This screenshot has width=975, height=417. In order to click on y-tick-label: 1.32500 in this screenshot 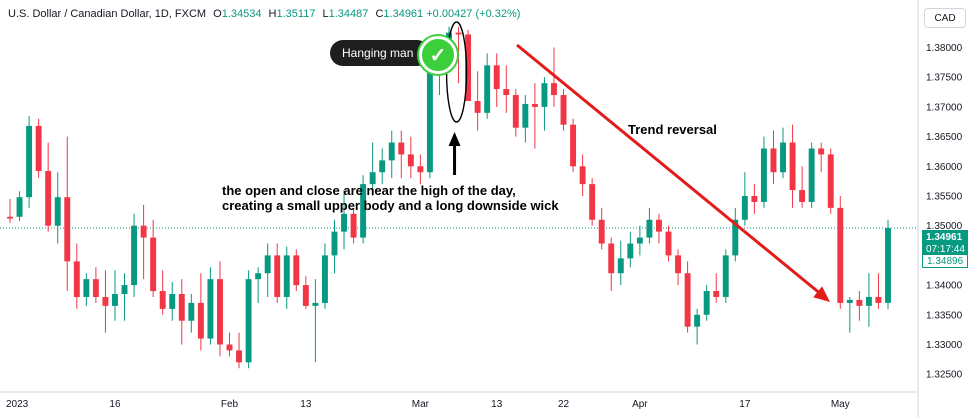, I will do `click(944, 375)`.